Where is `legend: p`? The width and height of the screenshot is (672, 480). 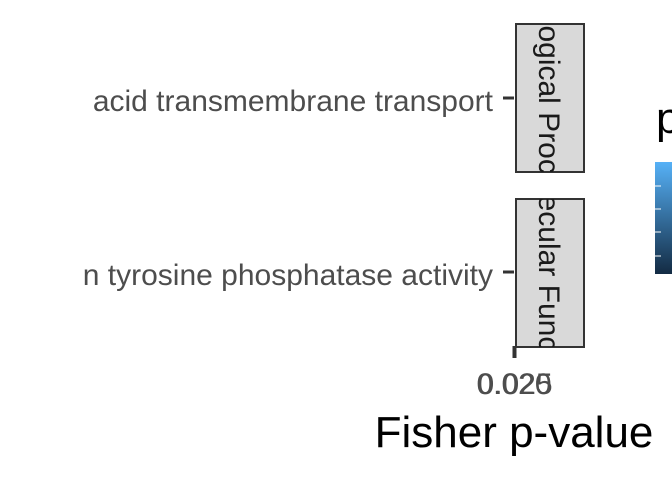
legend: p is located at coordinates (663, 184).